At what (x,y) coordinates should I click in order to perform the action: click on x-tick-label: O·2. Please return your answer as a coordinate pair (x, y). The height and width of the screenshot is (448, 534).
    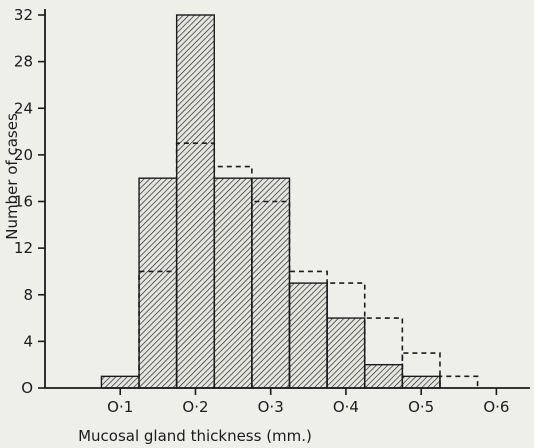
    Looking at the image, I should click on (195, 407).